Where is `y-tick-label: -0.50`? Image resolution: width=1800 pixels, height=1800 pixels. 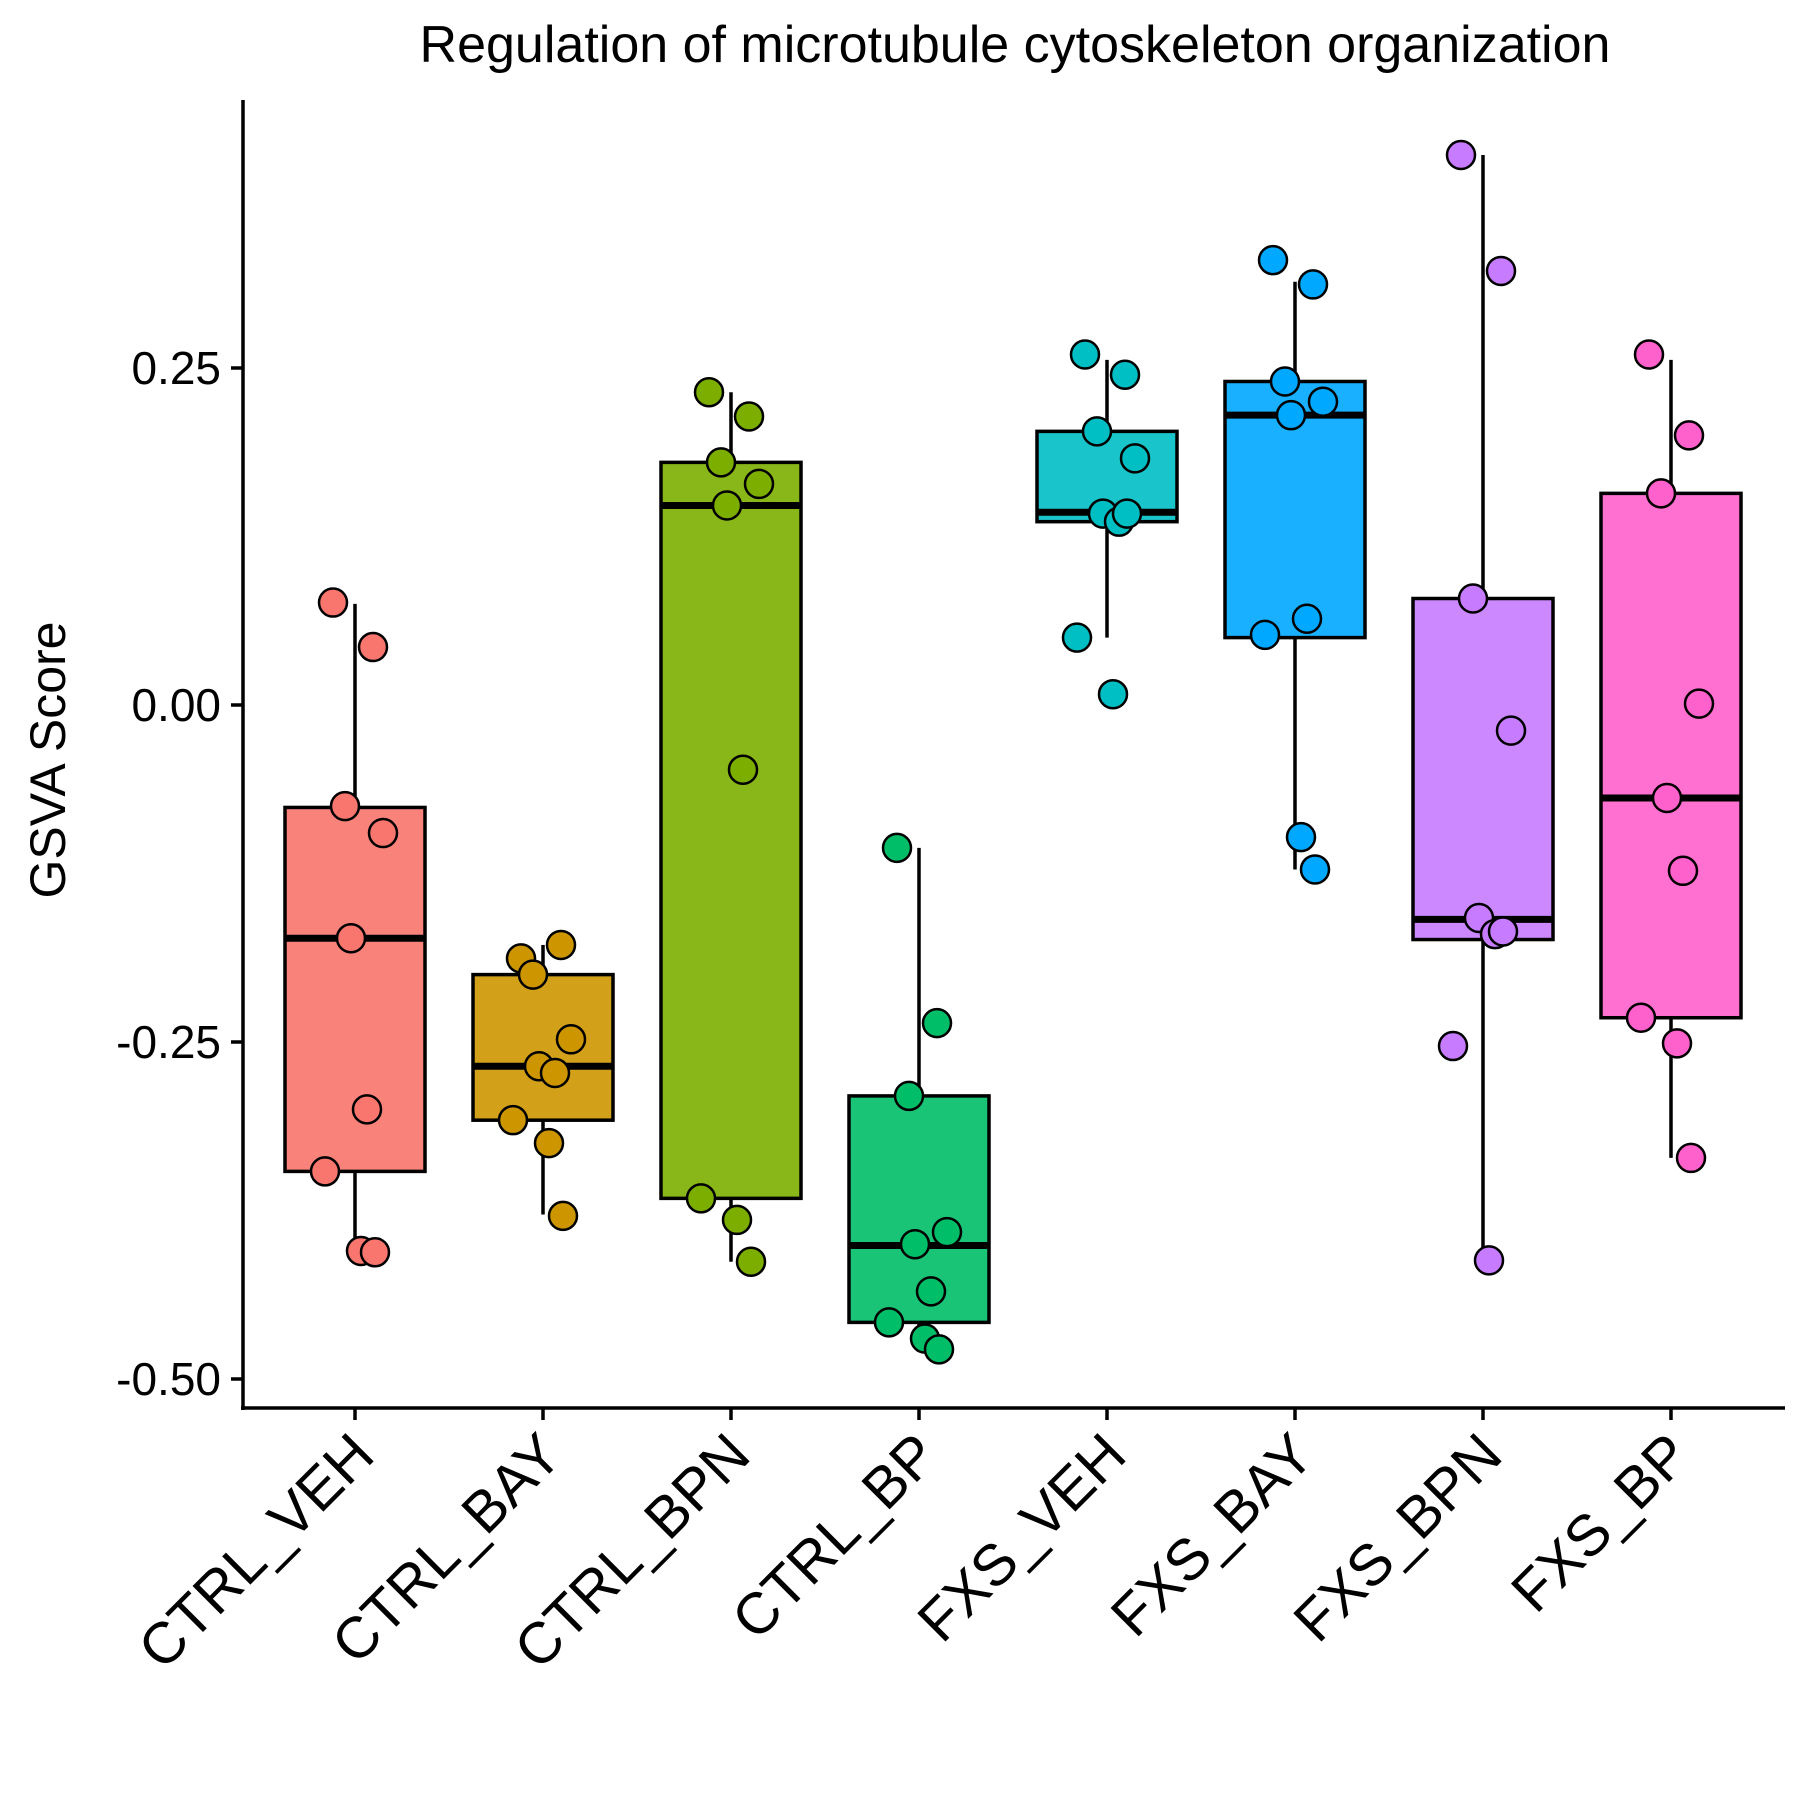 y-tick-label: -0.50 is located at coordinates (168, 1379).